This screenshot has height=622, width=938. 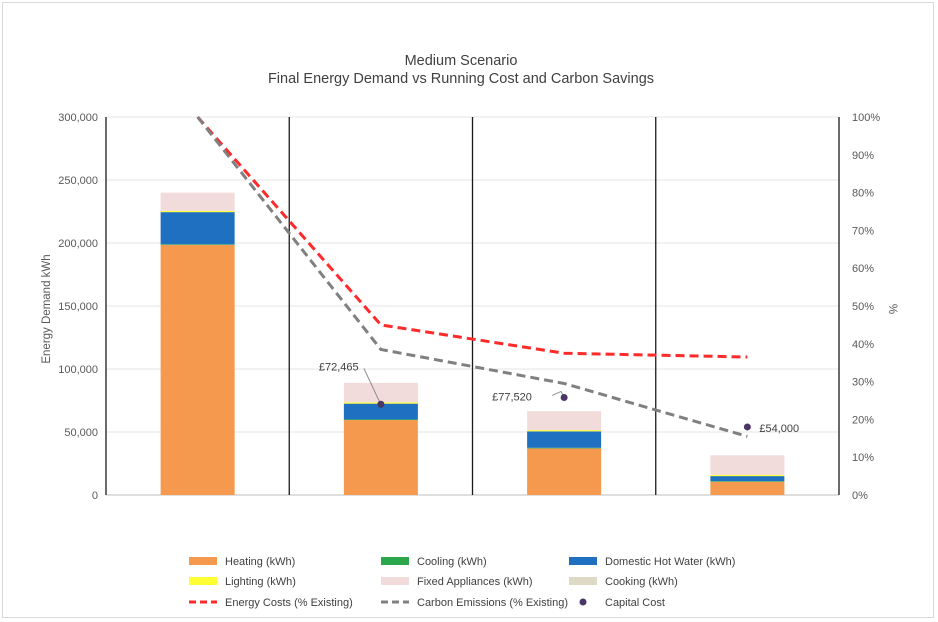 I want to click on legend-label: Energy Costs (% Existing), so click(x=289, y=603).